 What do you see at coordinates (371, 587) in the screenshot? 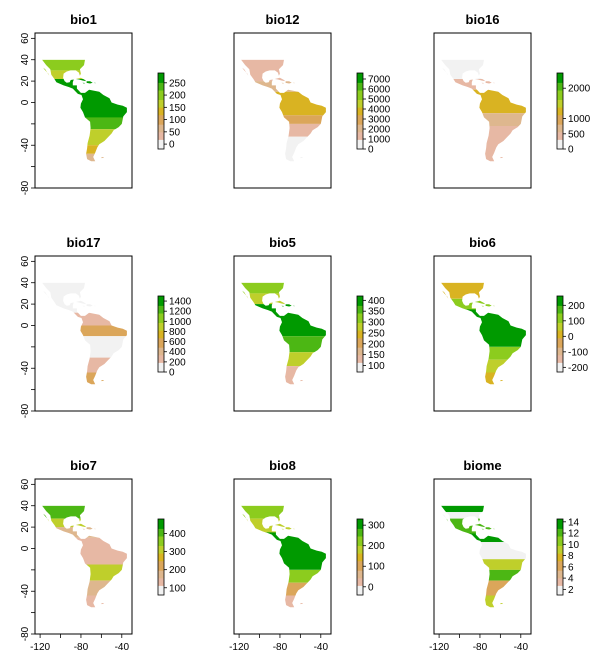
I see `legend-label: 0` at bounding box center [371, 587].